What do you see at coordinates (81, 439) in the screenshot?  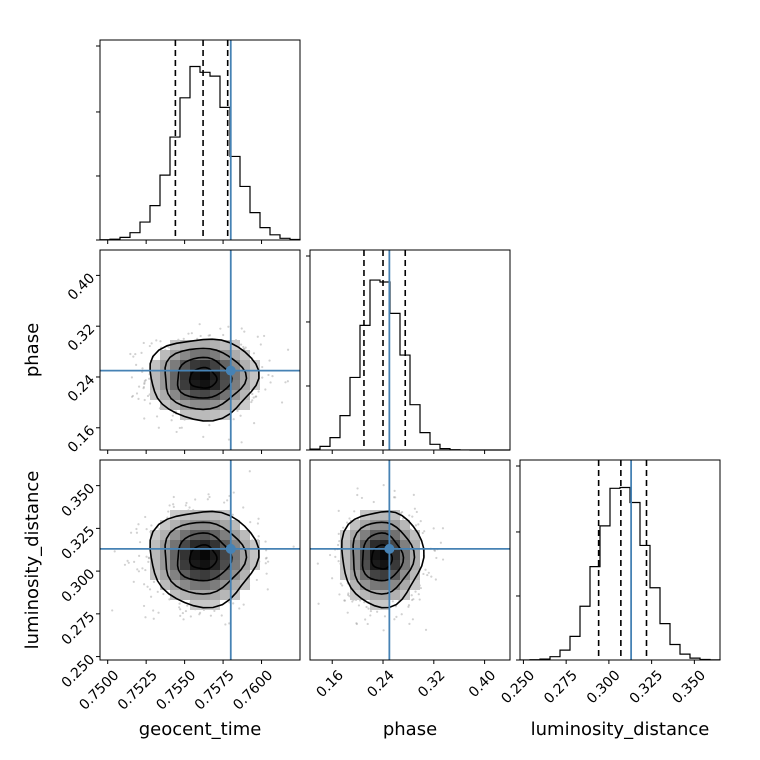 I see `y-tick-label-phase-0: 0.16` at bounding box center [81, 439].